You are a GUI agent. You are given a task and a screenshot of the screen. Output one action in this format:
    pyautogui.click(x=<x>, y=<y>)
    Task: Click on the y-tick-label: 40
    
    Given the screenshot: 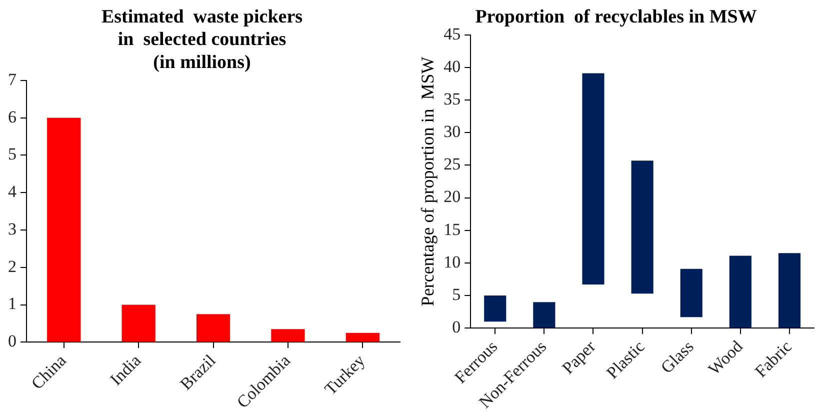 What is the action you would take?
    pyautogui.click(x=452, y=66)
    